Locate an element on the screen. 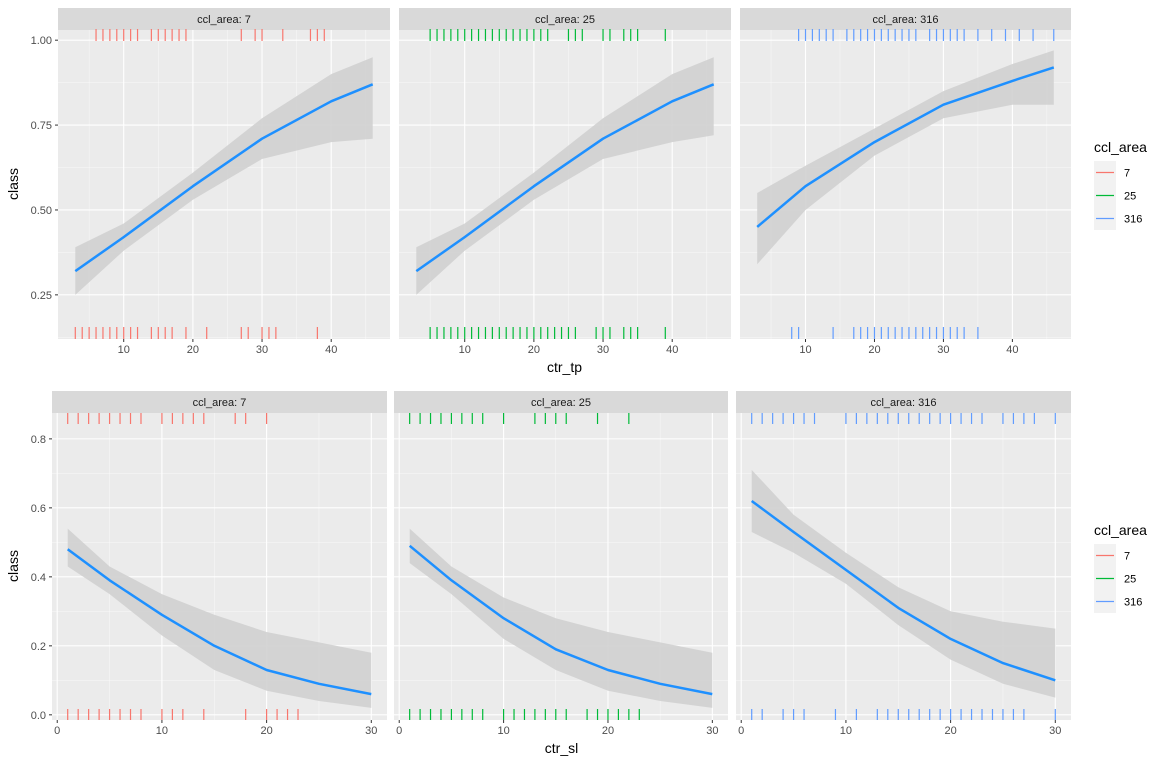 This screenshot has height=765, width=1163. y-tick-label: 0.2 is located at coordinates (38, 647).